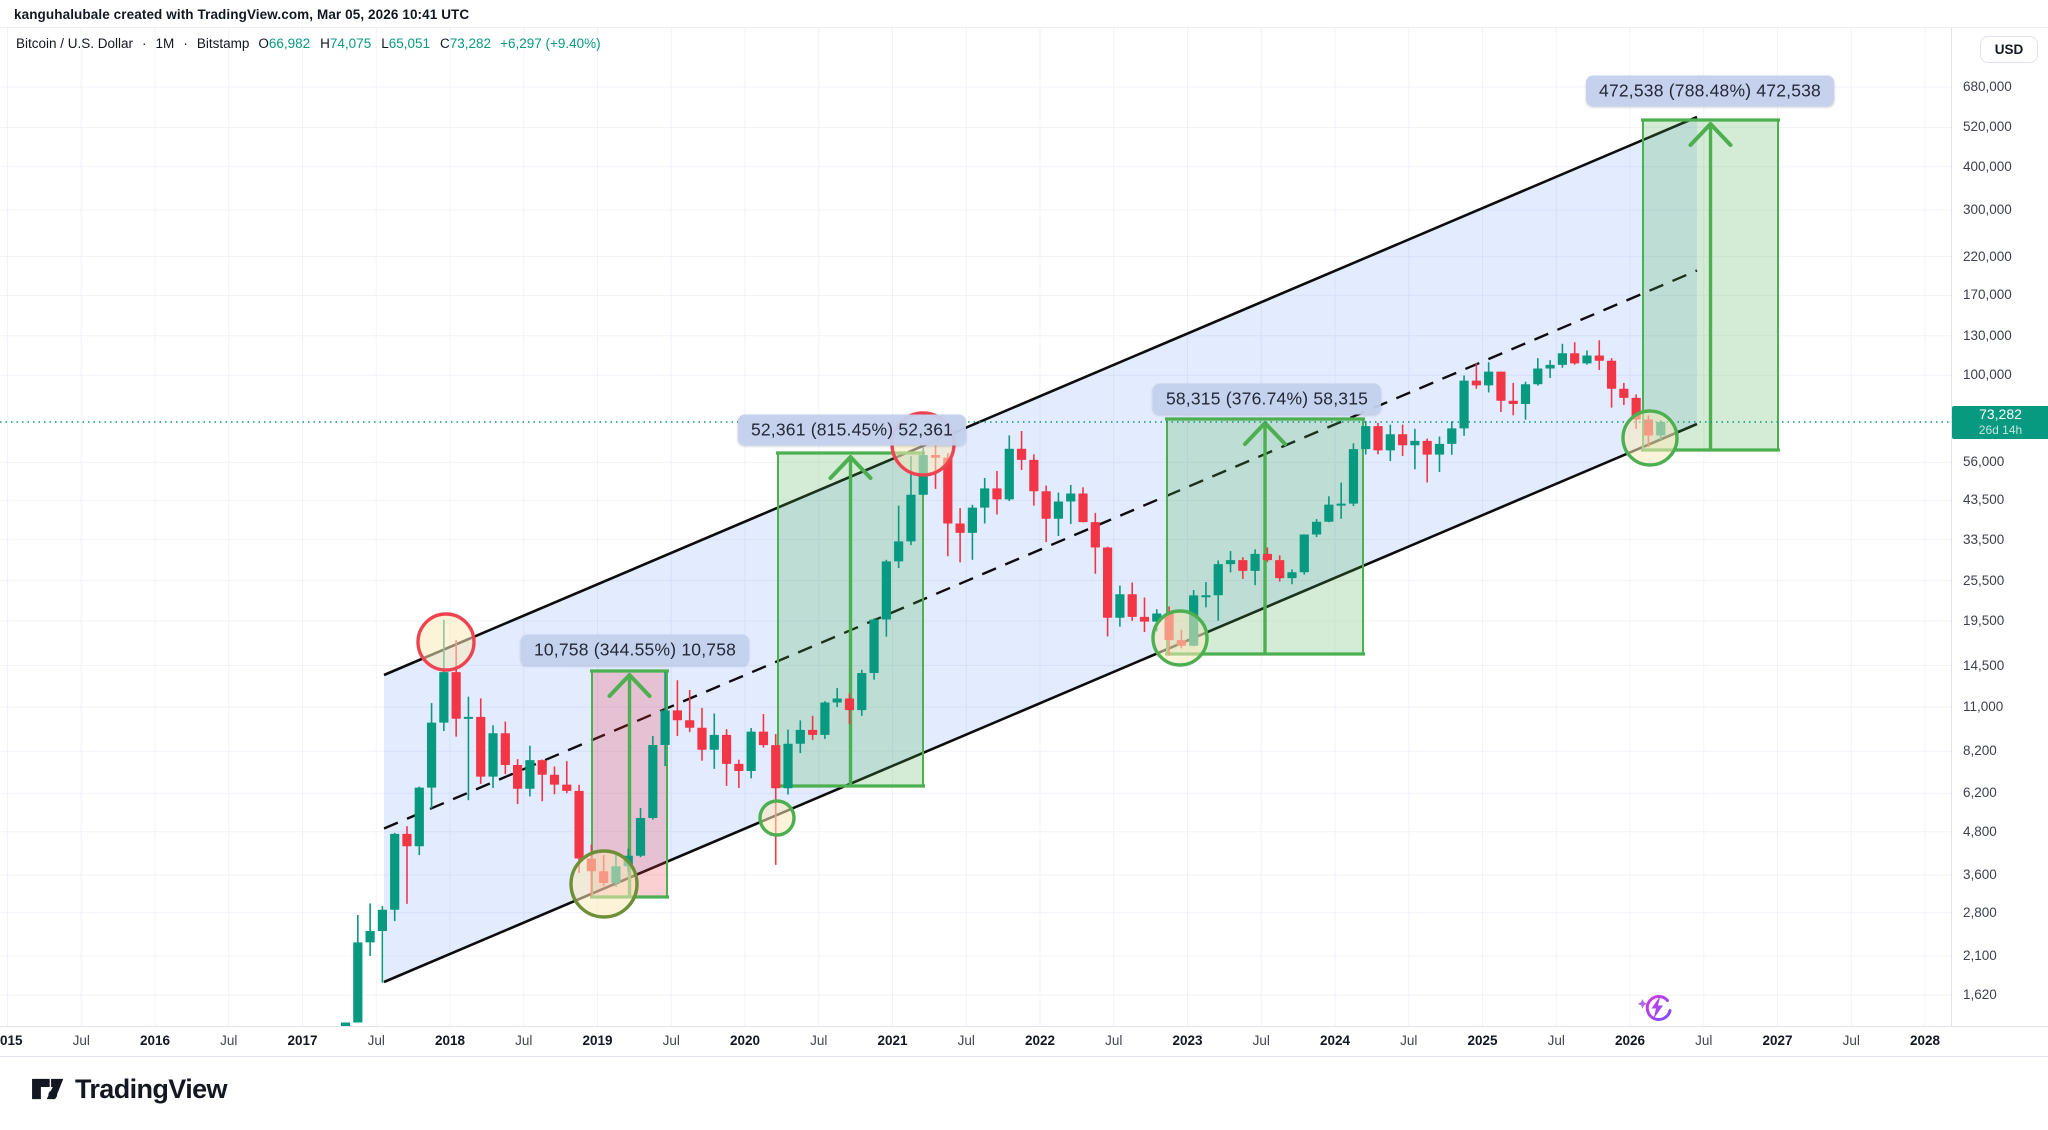 Image resolution: width=2048 pixels, height=1130 pixels. Describe the element at coordinates (1987, 127) in the screenshot. I see `price-tick-label: 520,000` at that location.